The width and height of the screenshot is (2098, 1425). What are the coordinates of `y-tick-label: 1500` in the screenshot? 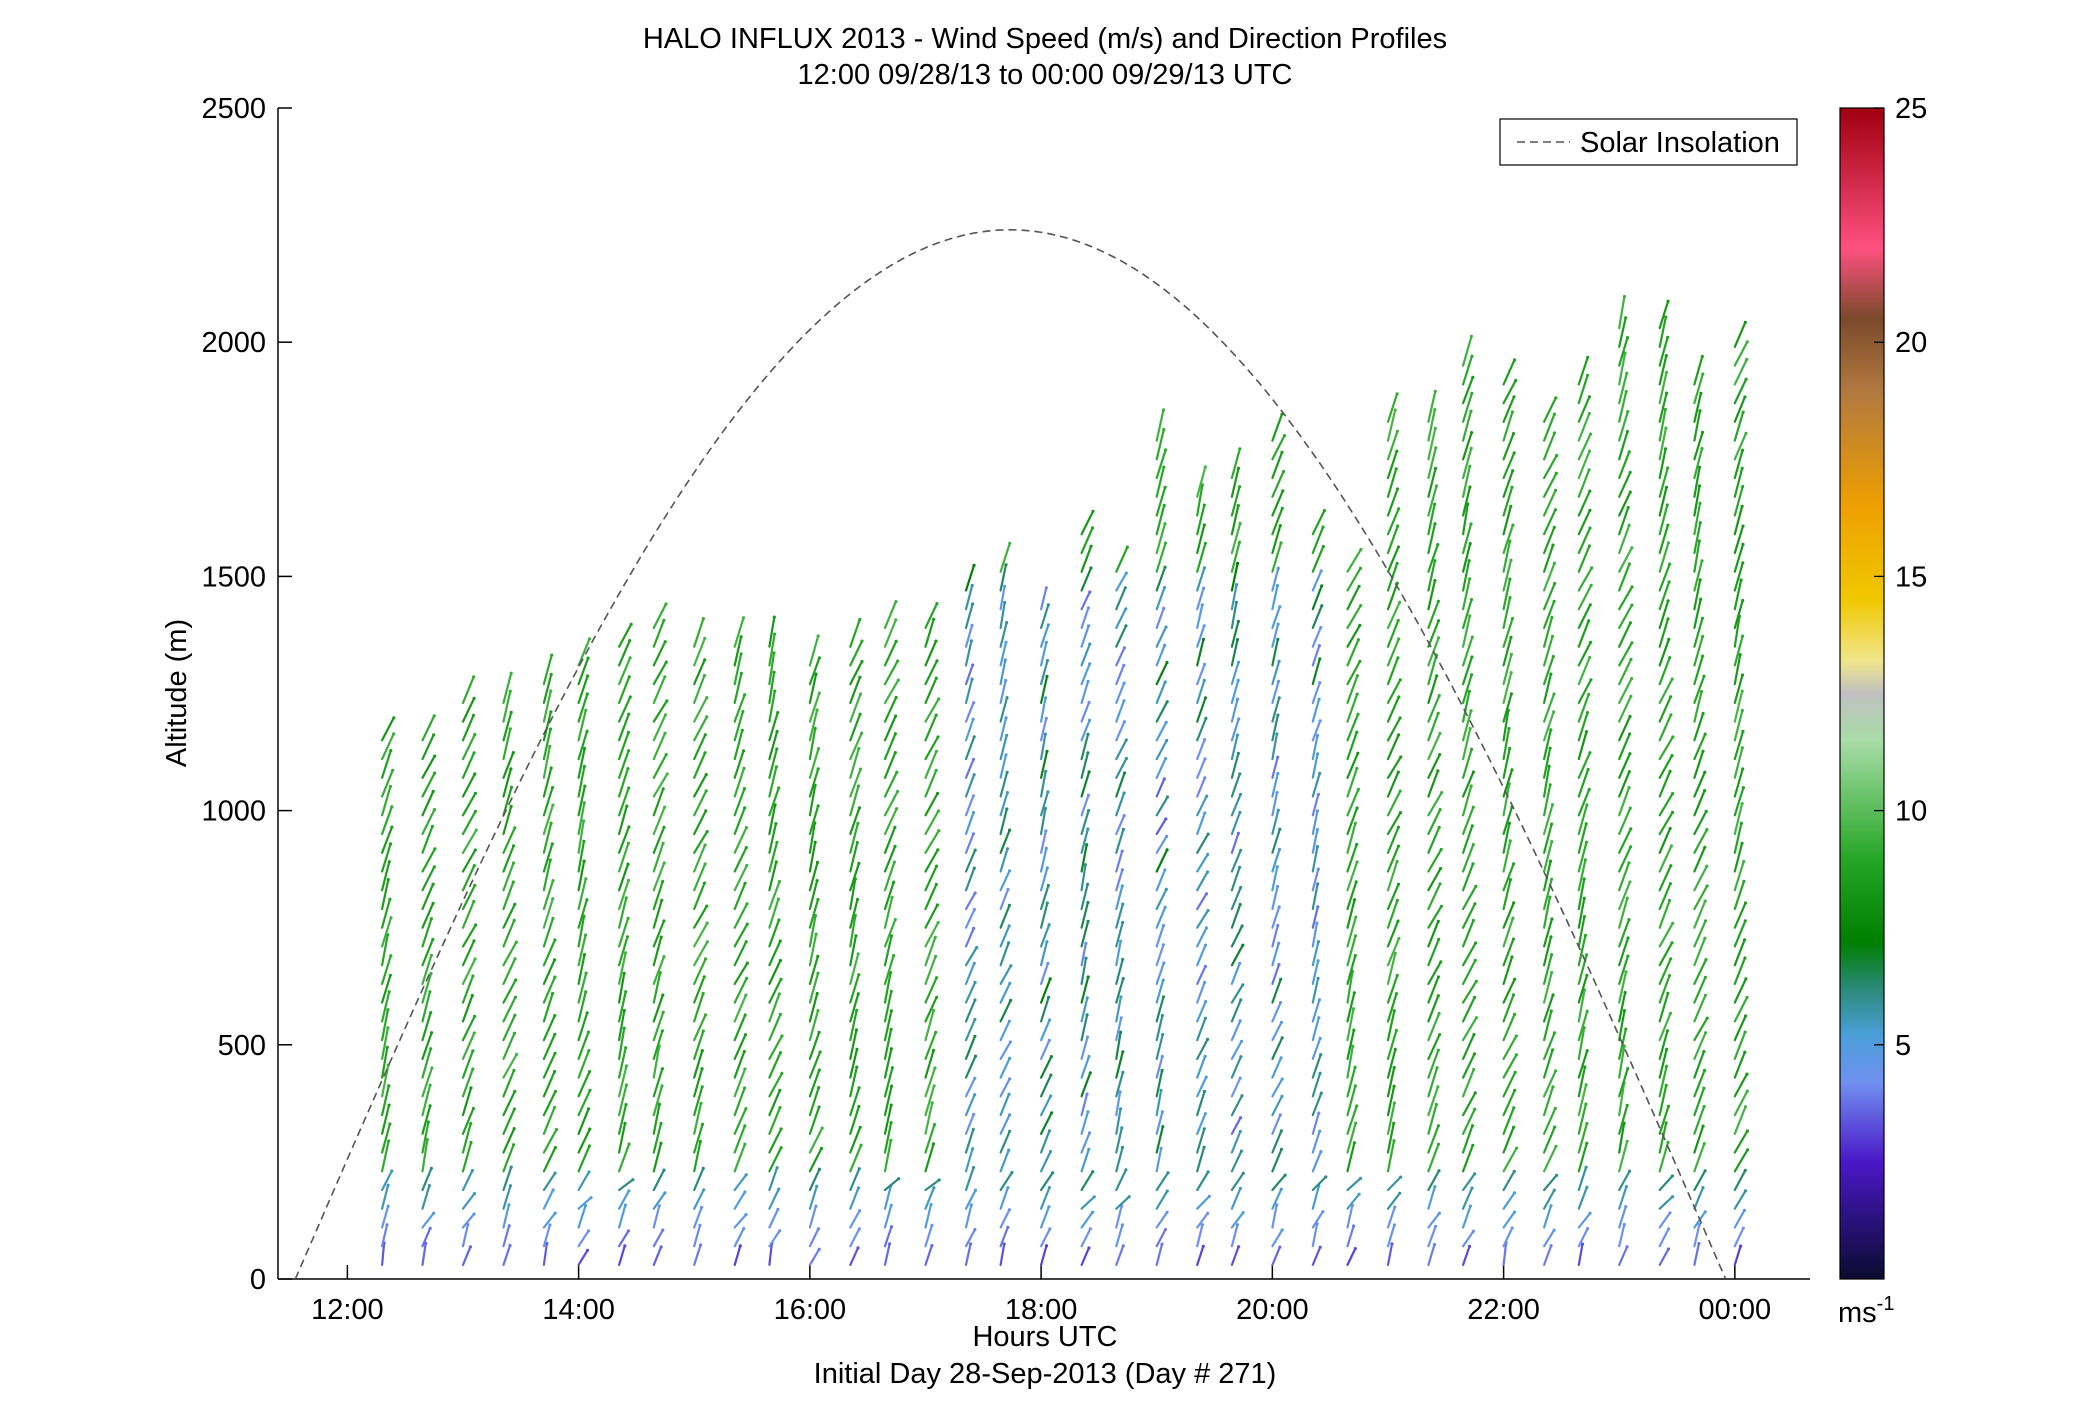 It's located at (233, 577).